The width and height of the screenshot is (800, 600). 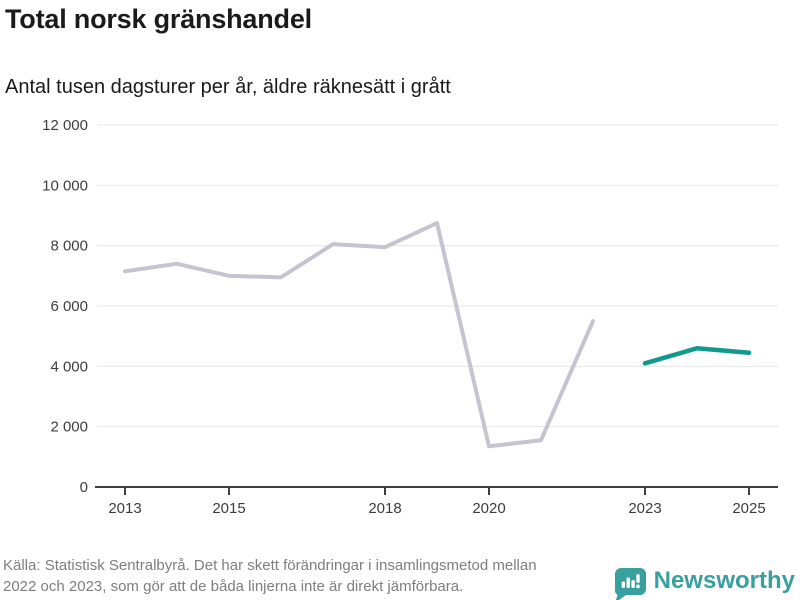 What do you see at coordinates (69, 306) in the screenshot?
I see `y-tick-label: 6 000` at bounding box center [69, 306].